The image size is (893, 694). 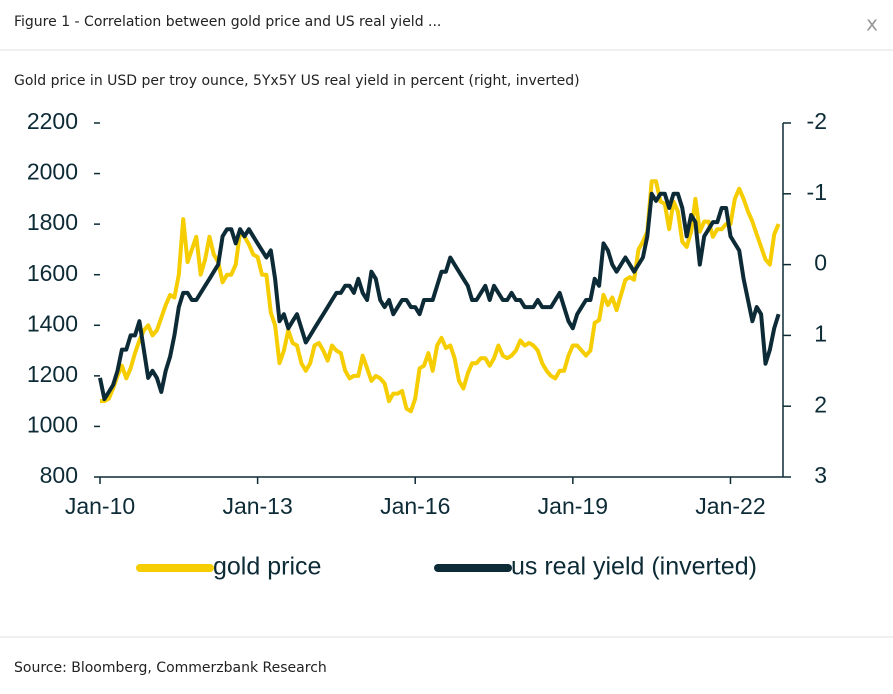 I want to click on y-tick-label: 1000, so click(x=52, y=425).